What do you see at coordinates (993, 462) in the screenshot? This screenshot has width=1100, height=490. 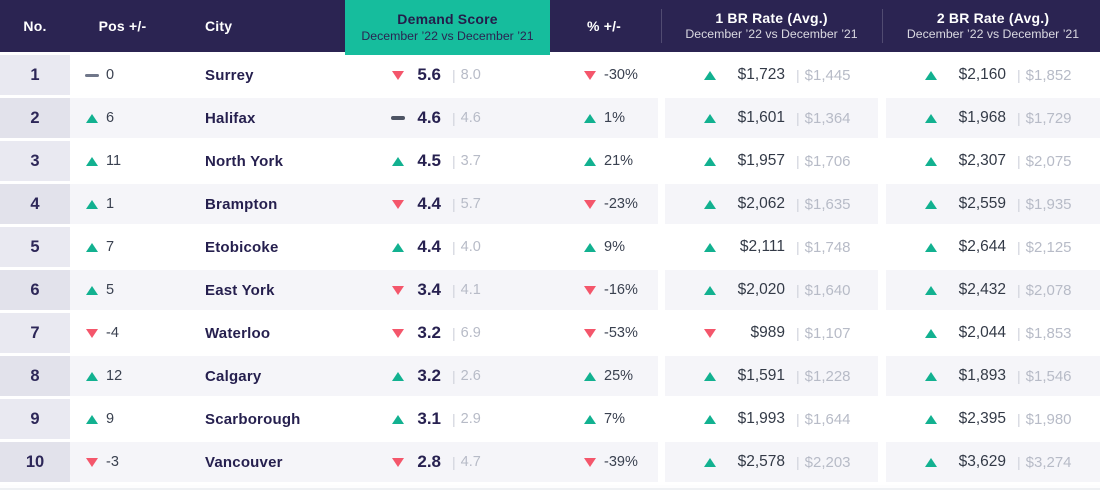 I see `2br-rate-cell: $3,629 | $3,274` at bounding box center [993, 462].